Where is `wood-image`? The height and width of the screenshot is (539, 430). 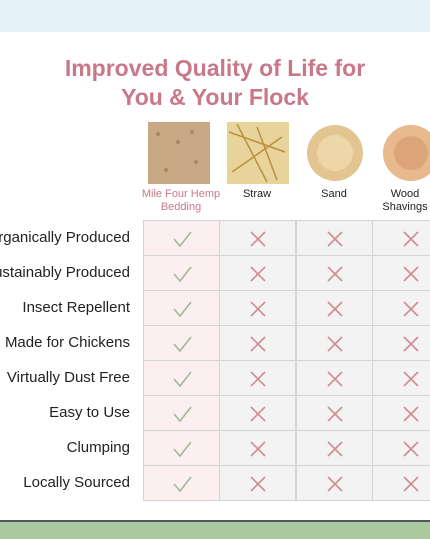
wood-image is located at coordinates (406, 153).